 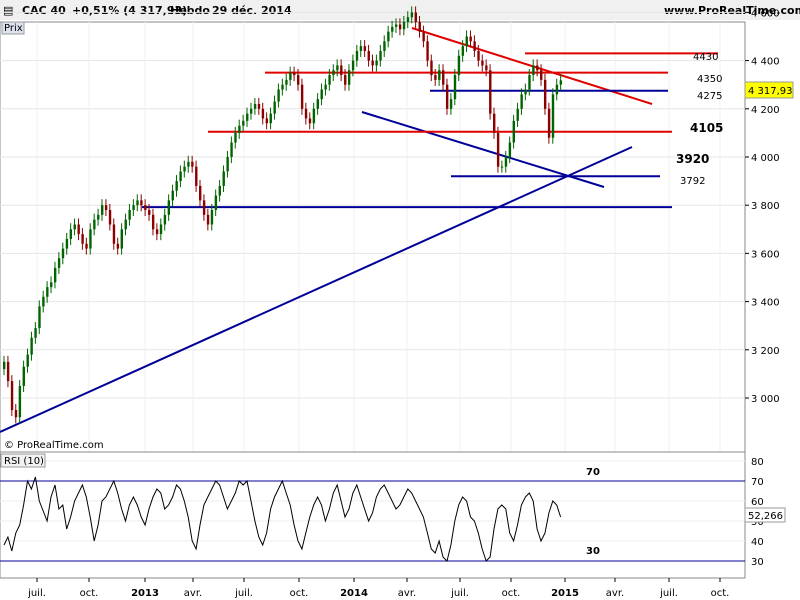 I want to click on x-tick-label: 2013, so click(x=145, y=593).